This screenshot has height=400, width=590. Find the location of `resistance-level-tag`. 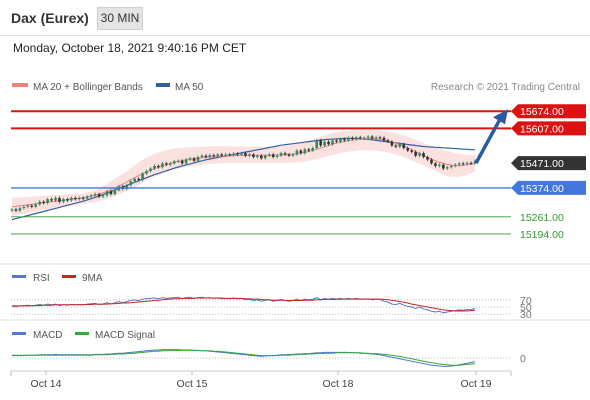

resistance-level-tag is located at coordinates (548, 111).